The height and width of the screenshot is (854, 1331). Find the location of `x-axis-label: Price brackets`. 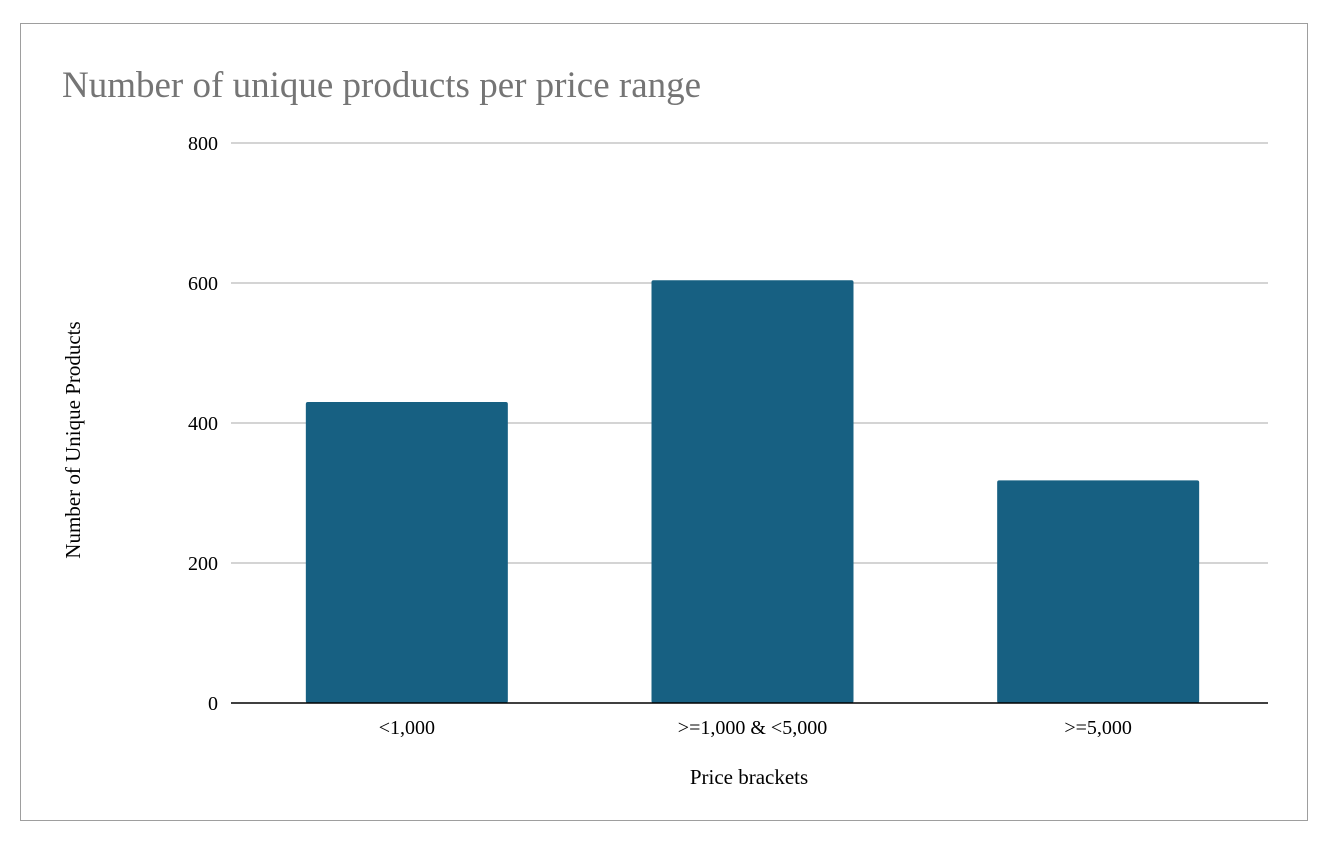

x-axis-label: Price brackets is located at coordinates (749, 777).